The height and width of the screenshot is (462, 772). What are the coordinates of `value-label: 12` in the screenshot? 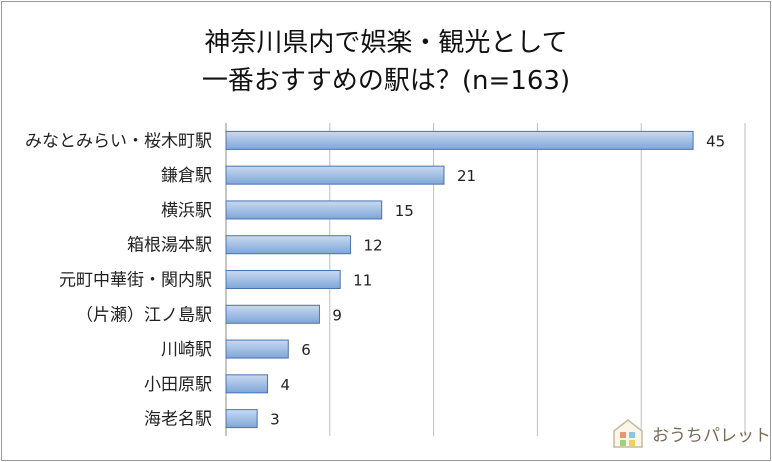 It's located at (373, 246).